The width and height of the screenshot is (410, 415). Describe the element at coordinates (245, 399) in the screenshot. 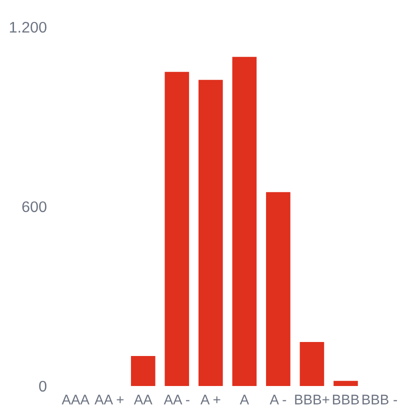

I see `x-tick-label: A` at that location.